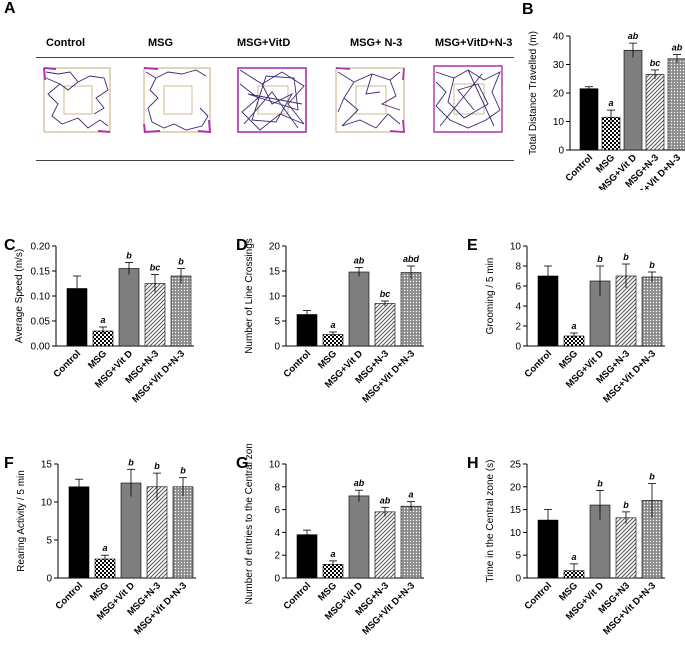  What do you see at coordinates (77, 100) in the screenshot?
I see `track-image-control` at bounding box center [77, 100].